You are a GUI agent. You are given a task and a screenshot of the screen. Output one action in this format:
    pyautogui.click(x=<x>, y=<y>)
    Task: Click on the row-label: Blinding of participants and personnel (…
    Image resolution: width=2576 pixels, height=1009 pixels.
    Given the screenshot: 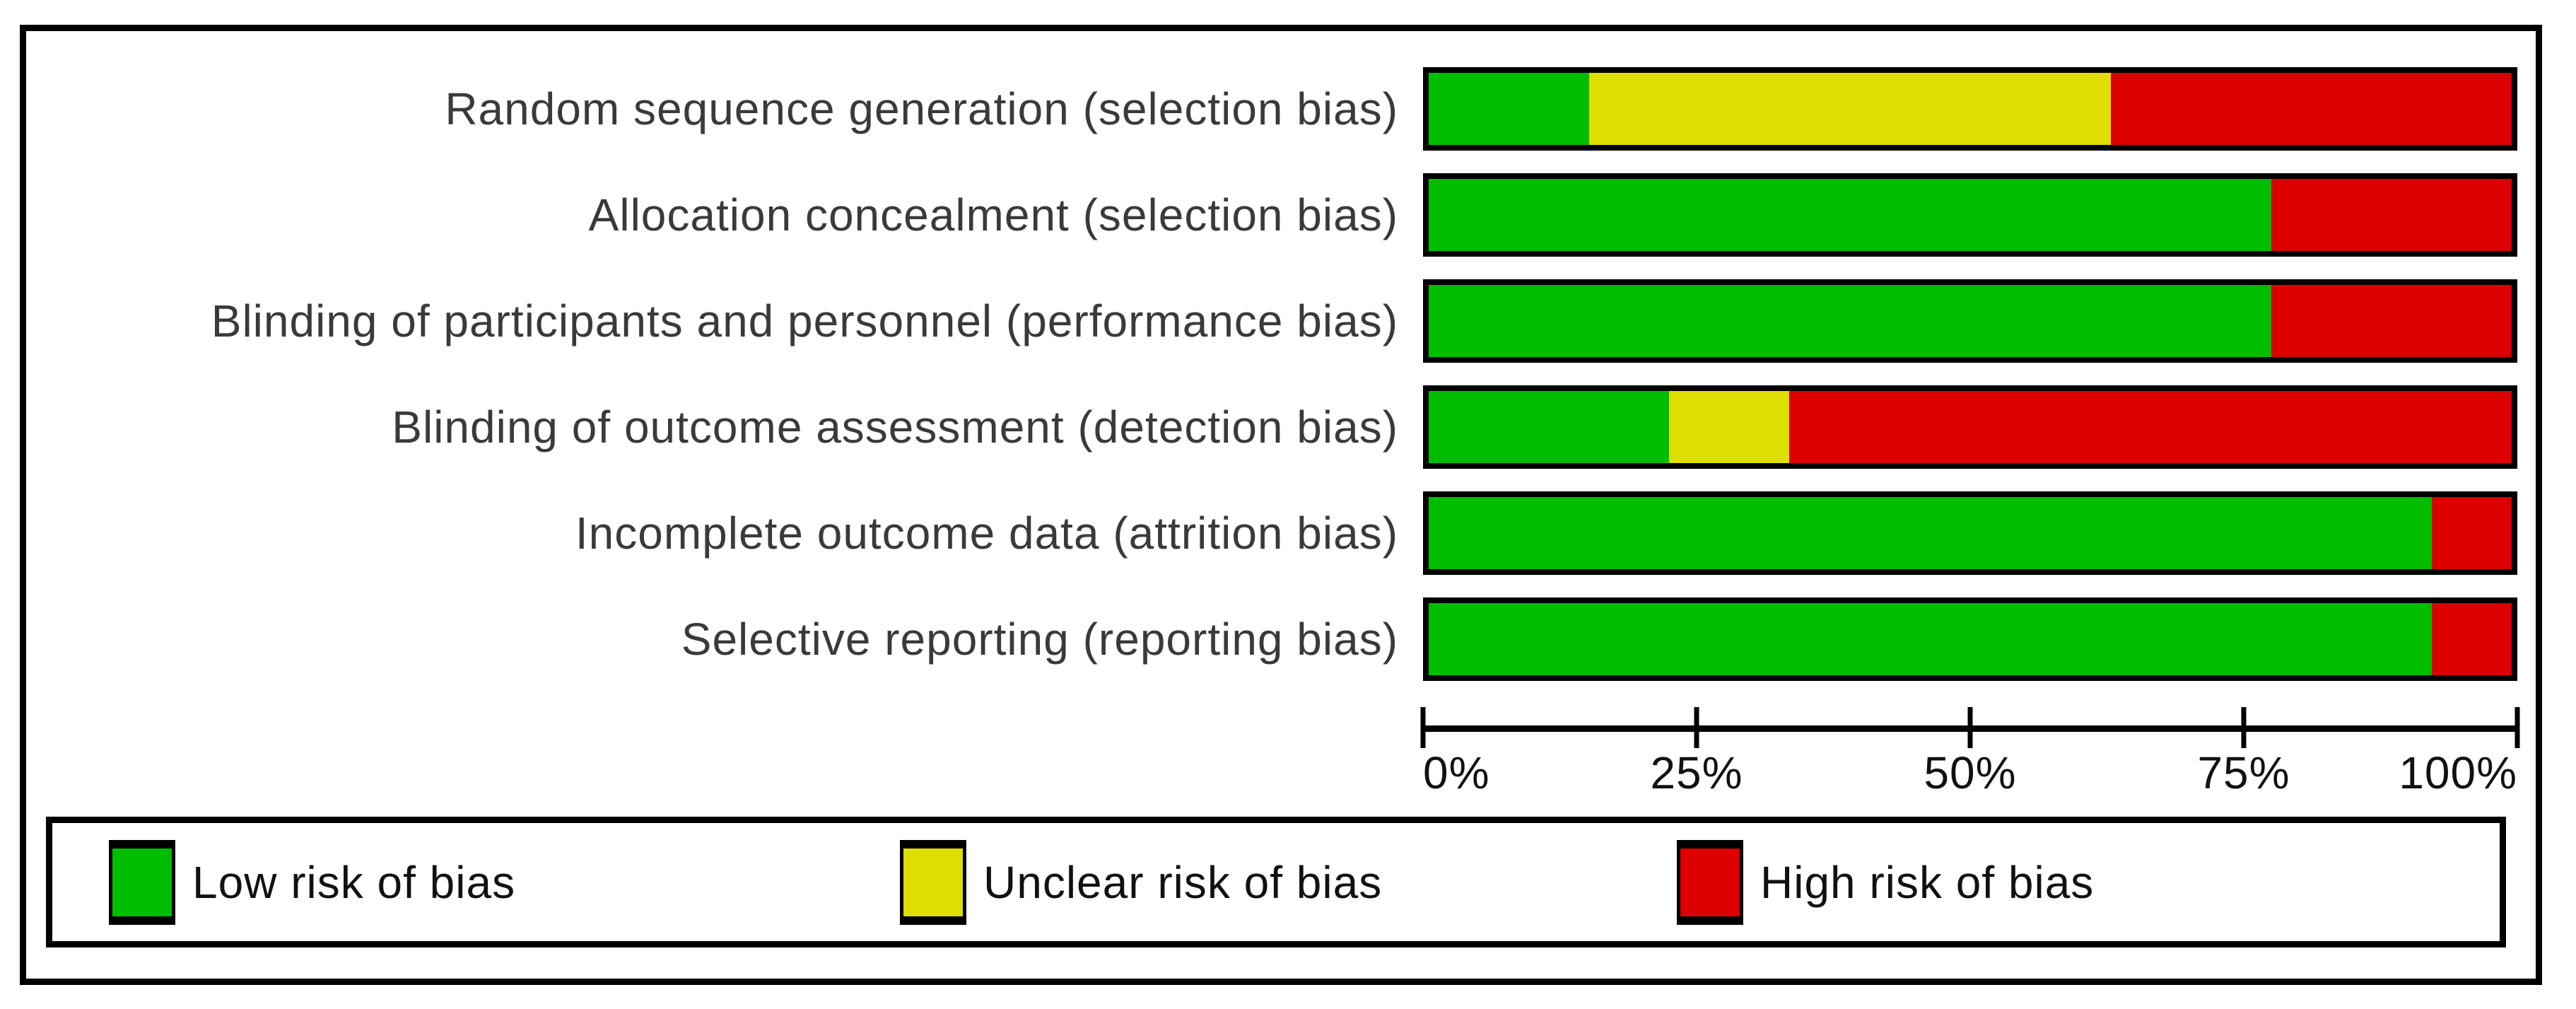 What is the action you would take?
    pyautogui.click(x=805, y=321)
    